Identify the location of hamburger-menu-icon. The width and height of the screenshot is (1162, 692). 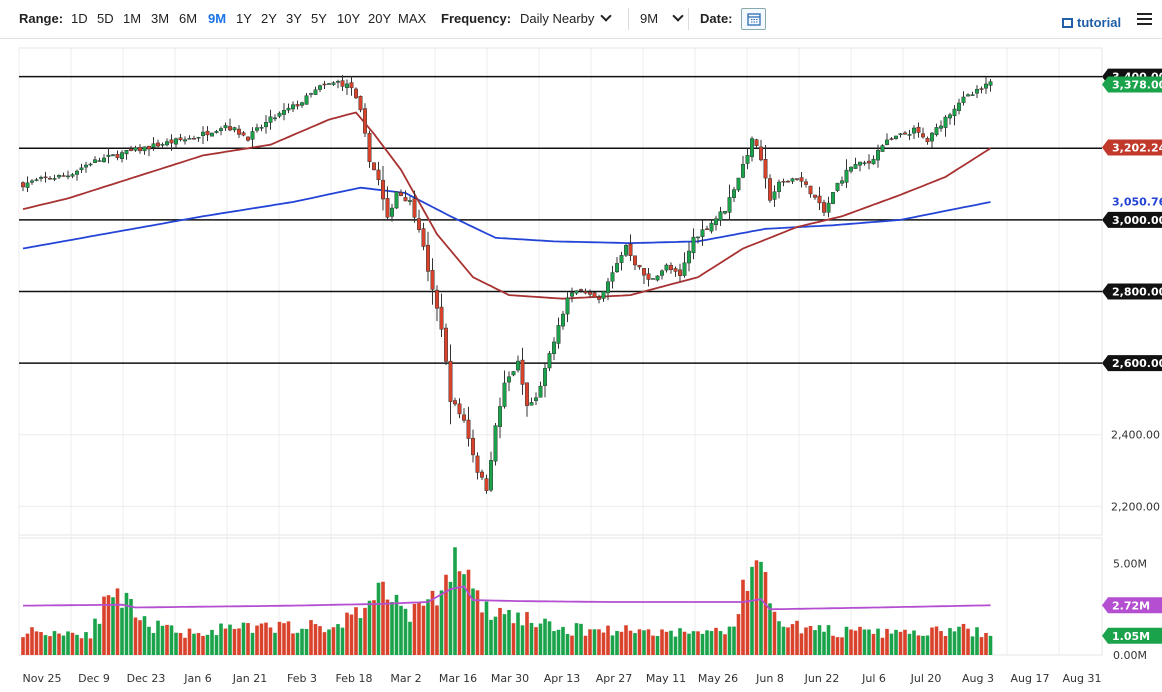
(1144, 19).